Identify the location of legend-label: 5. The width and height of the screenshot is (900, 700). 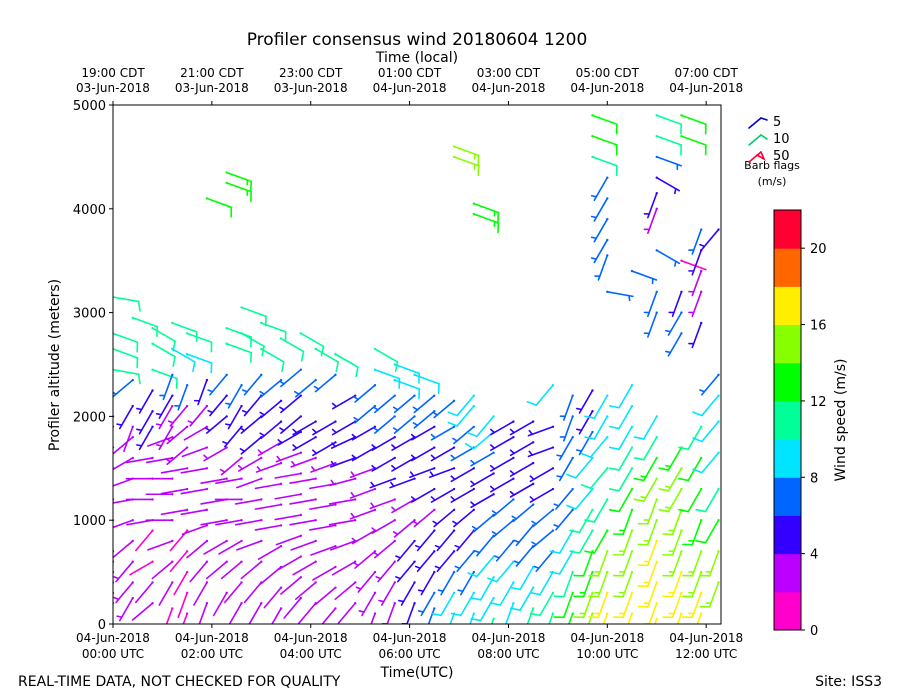
(777, 122).